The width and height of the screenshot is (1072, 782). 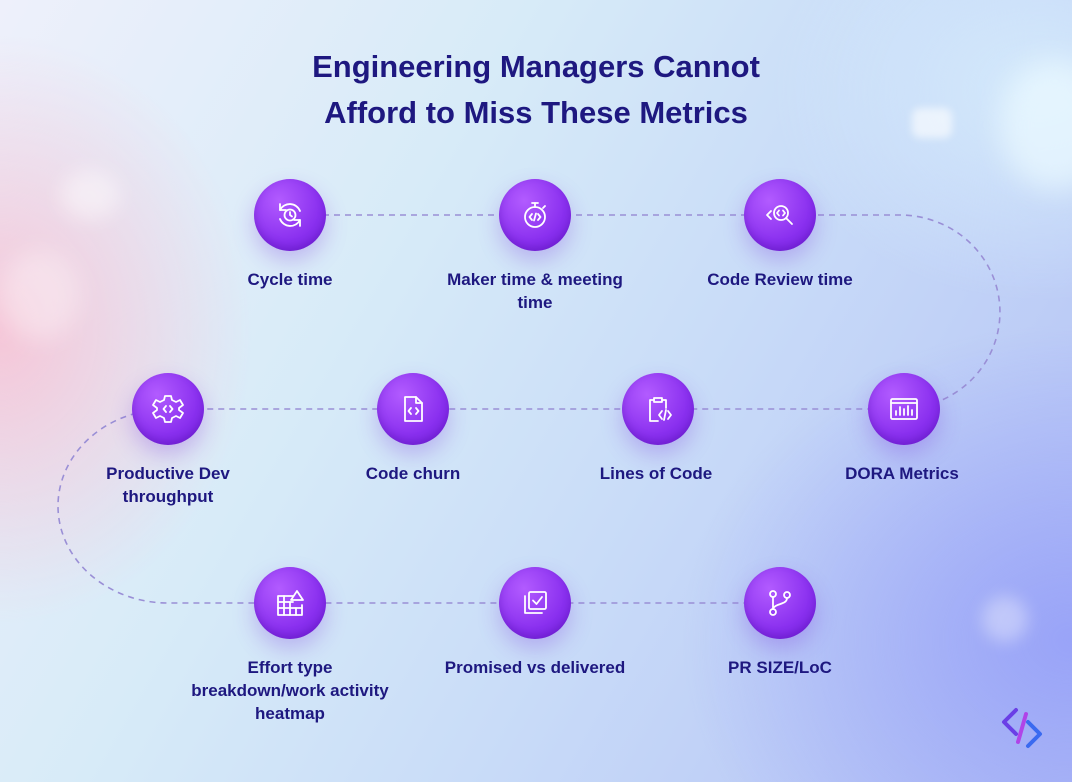 I want to click on code-search-icon, so click(x=779, y=215).